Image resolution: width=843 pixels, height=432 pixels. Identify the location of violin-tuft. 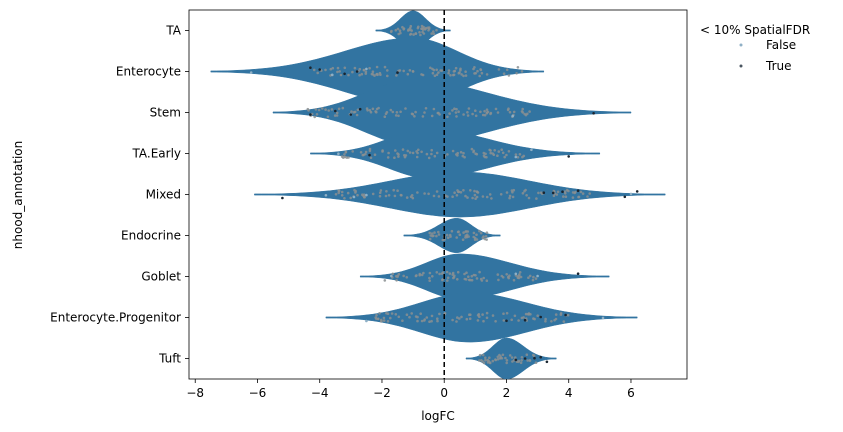
(511, 358).